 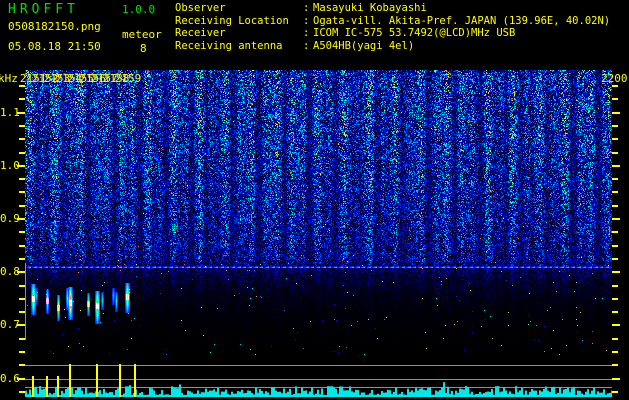 What do you see at coordinates (9, 78) in the screenshot?
I see `y-axis-unit-label: kHz` at bounding box center [9, 78].